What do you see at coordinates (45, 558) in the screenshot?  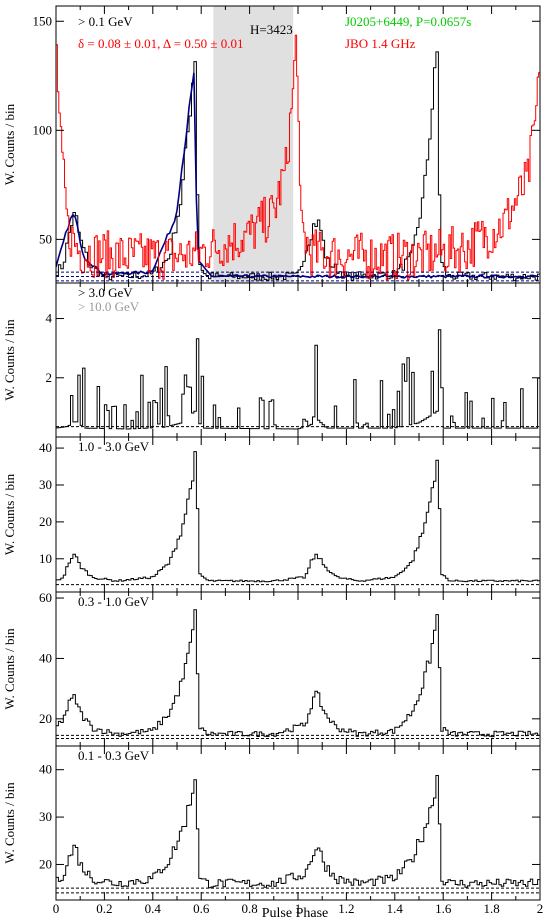 I see `y-tick-label: 10` at bounding box center [45, 558].